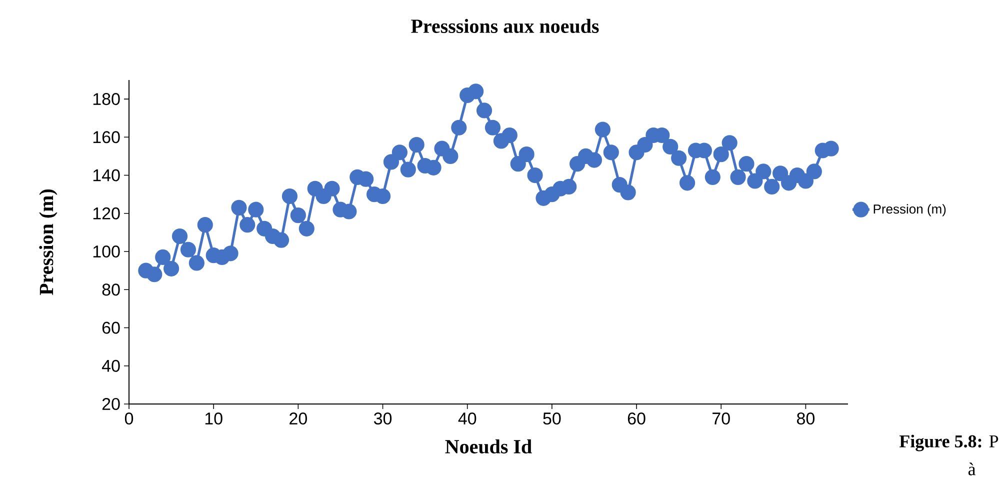  Describe the element at coordinates (111, 290) in the screenshot. I see `y-tick-label: 80` at that location.